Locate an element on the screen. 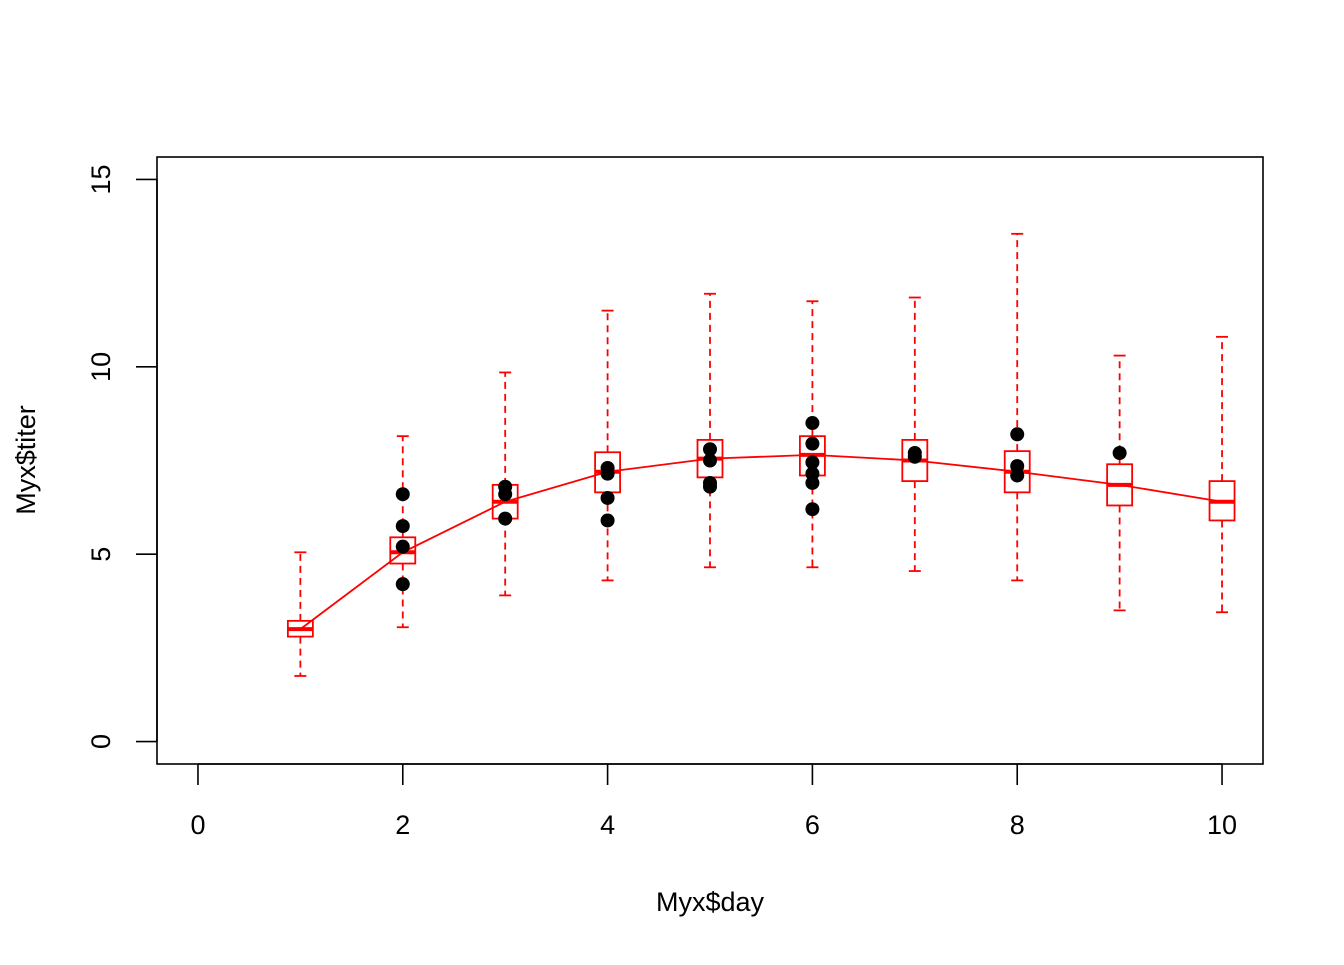 The height and width of the screenshot is (965, 1344). points is located at coordinates (761, 504).